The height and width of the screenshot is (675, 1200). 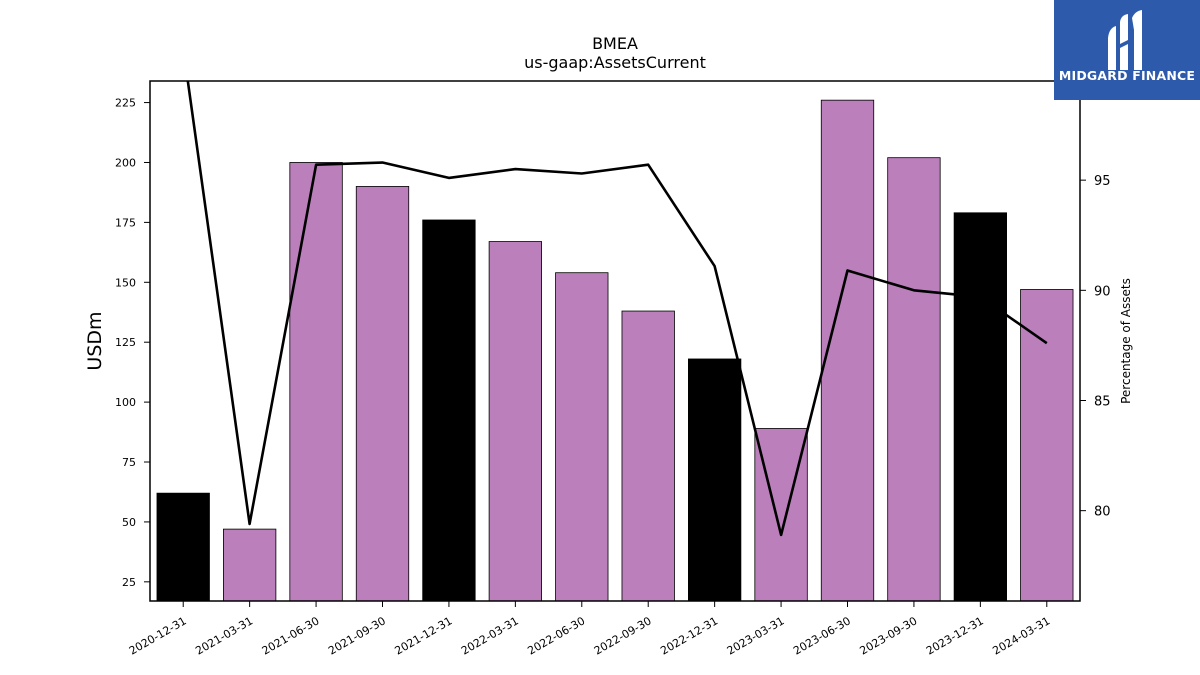 I want to click on y-tick-label: 125, so click(x=125, y=342).